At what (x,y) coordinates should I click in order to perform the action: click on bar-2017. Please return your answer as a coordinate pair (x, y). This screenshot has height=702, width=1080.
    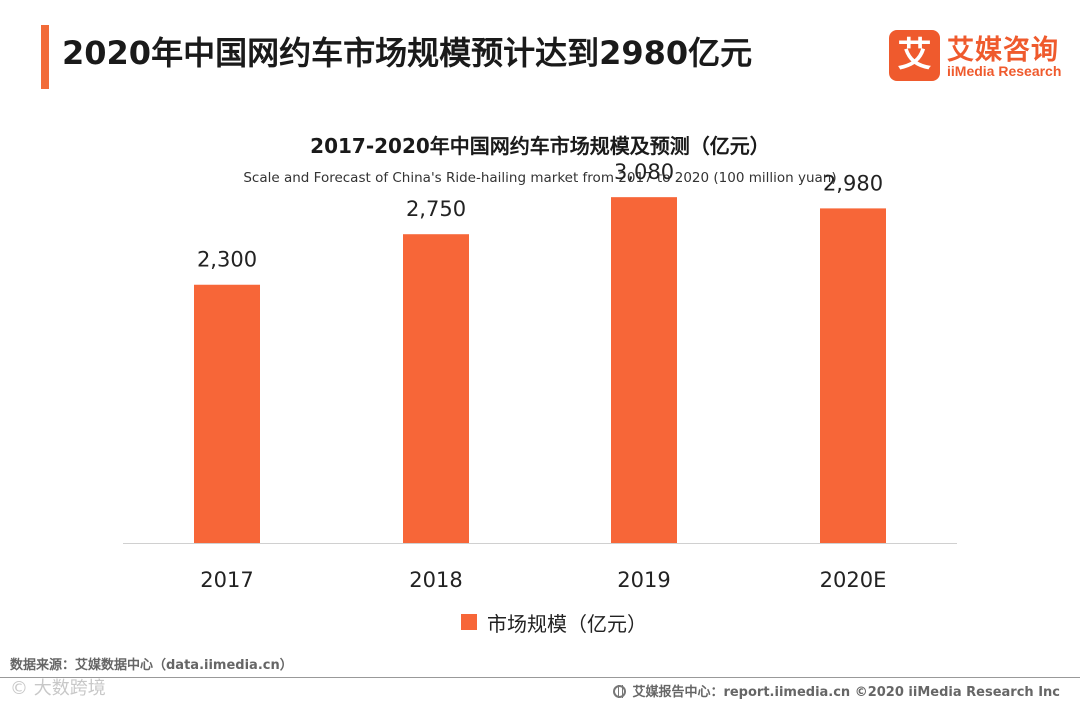
    Looking at the image, I should click on (227, 413).